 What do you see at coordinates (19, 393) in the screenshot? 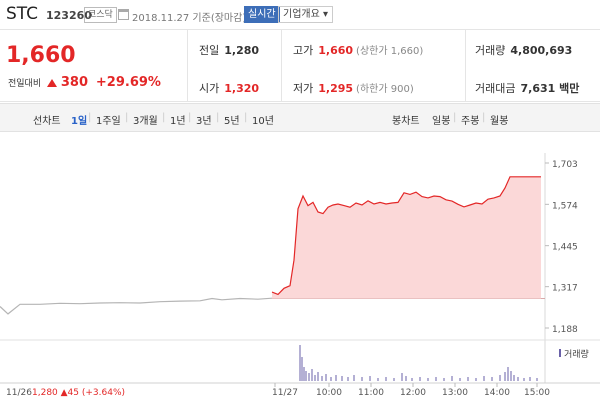
I see `previous-day-label: 11/26` at bounding box center [19, 393].